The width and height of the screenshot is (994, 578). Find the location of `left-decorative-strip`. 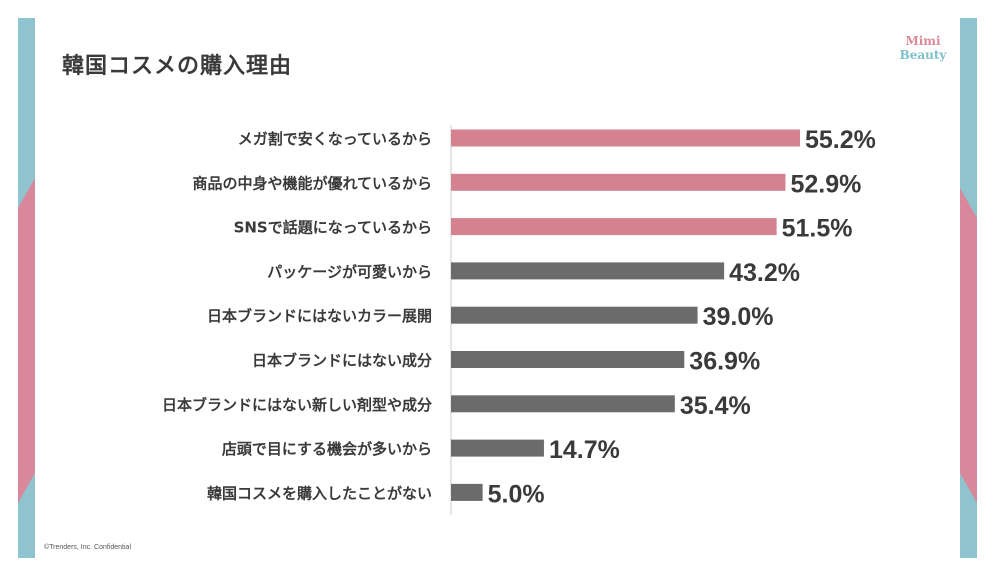

left-decorative-strip is located at coordinates (26, 288).